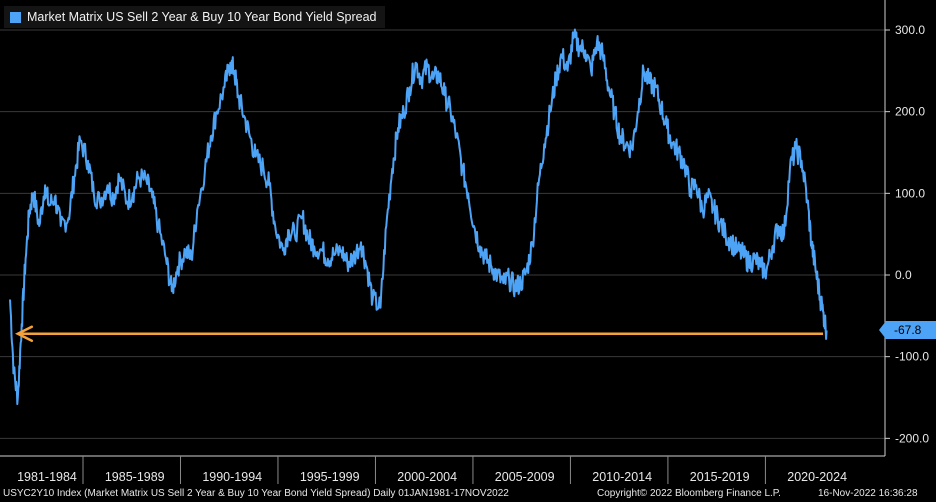 The image size is (936, 502). Describe the element at coordinates (24, 334) in the screenshot. I see `annotation-arrow-head` at that location.